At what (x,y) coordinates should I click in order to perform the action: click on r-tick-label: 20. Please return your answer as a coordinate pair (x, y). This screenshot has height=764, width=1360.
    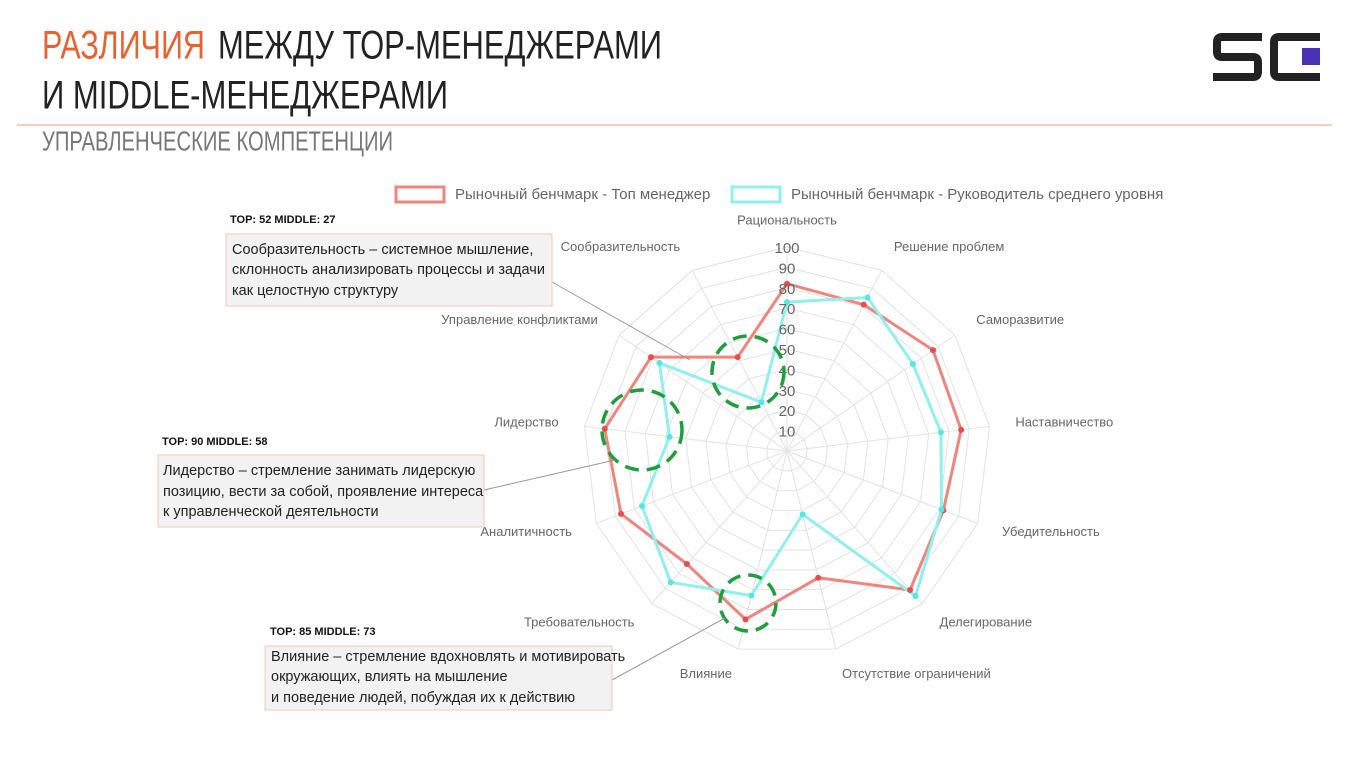
    Looking at the image, I should click on (787, 411).